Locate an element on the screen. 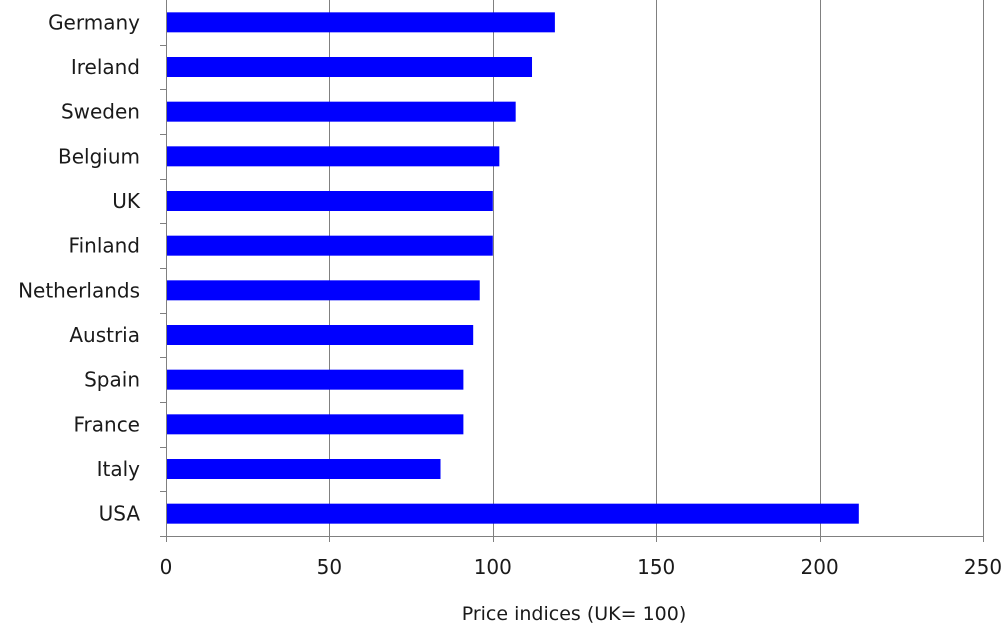 The width and height of the screenshot is (1005, 635). category-label-italy: Italy is located at coordinates (119, 469).